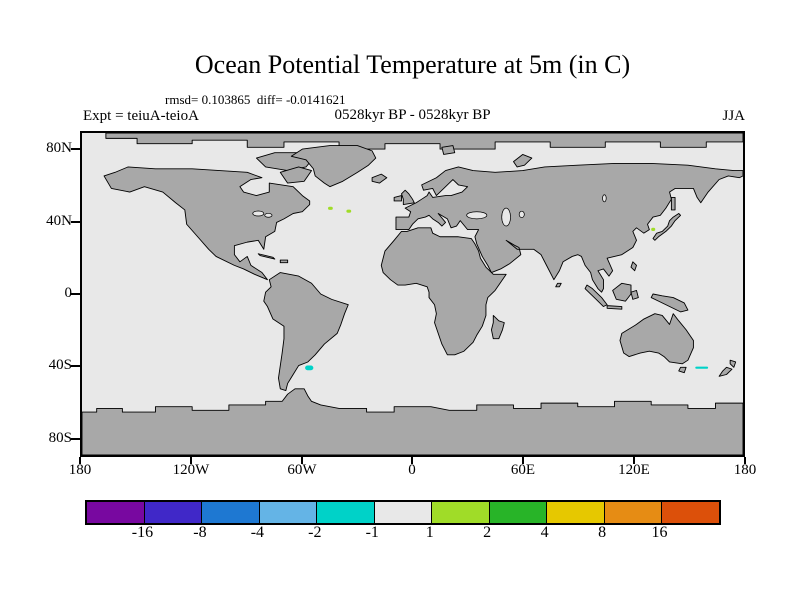  I want to click on tasmania, so click(682, 370).